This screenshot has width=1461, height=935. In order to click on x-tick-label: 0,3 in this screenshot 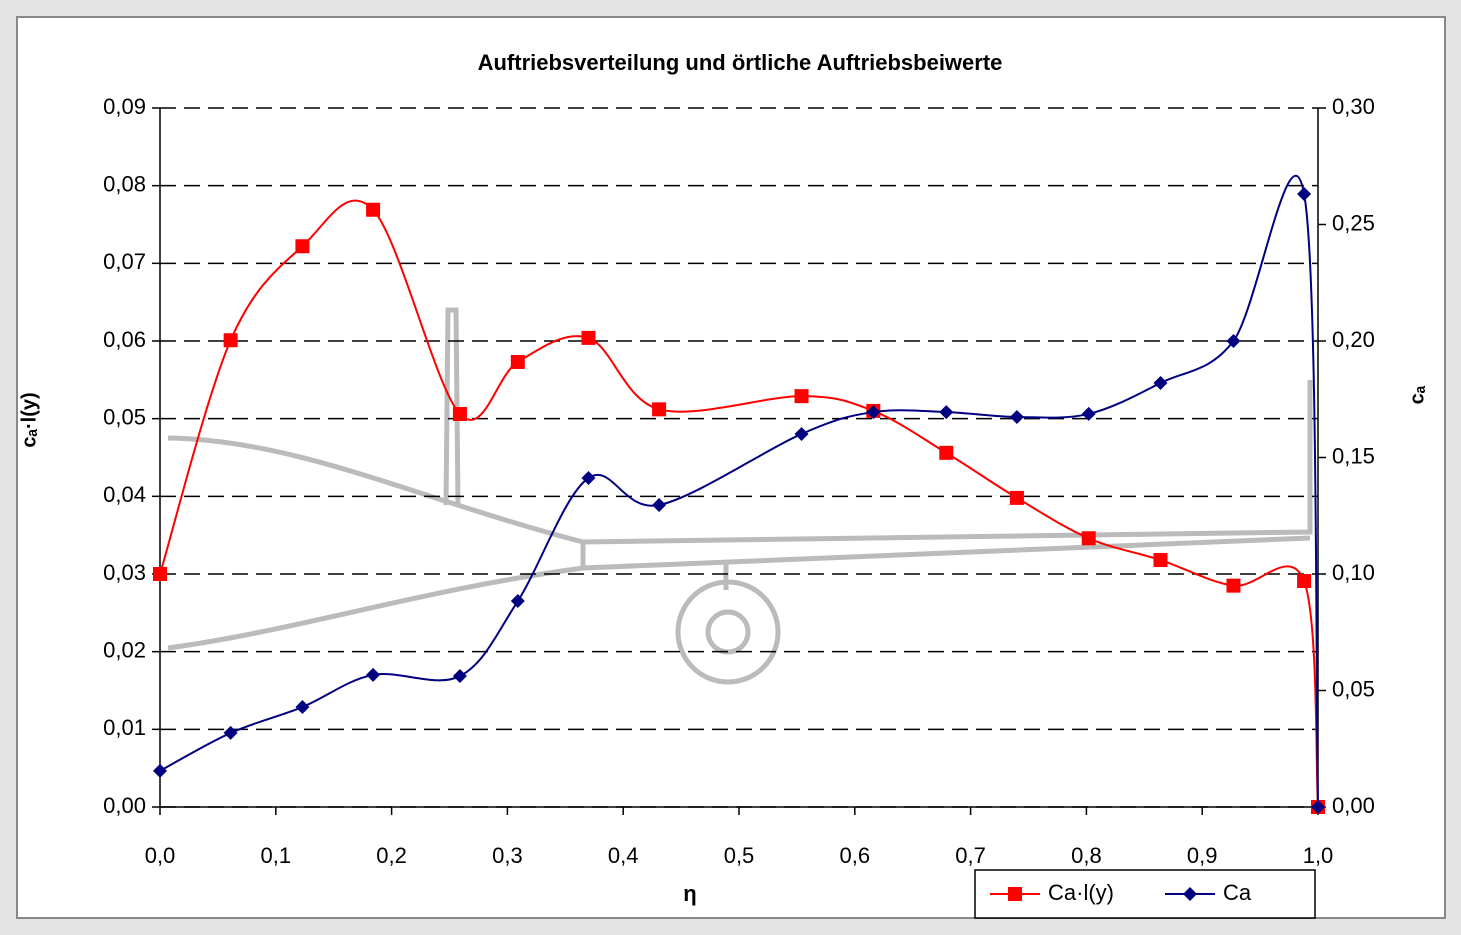, I will do `click(507, 855)`.